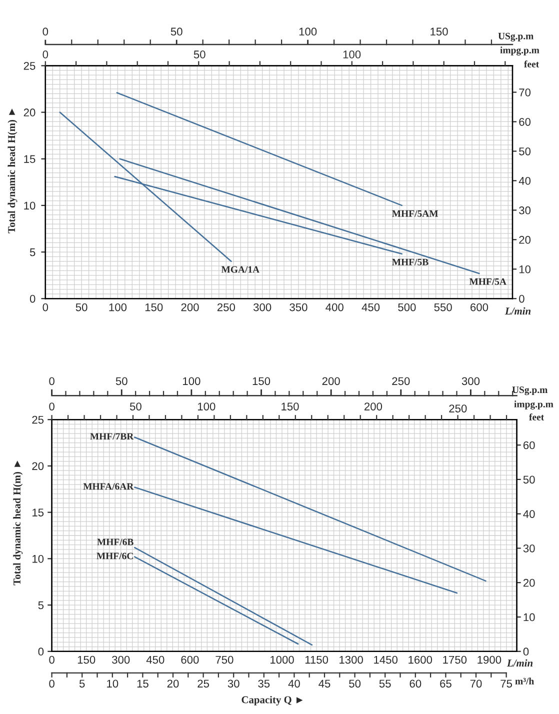  What do you see at coordinates (386, 660) in the screenshot?
I see `x-tick-label: 1450` at bounding box center [386, 660].